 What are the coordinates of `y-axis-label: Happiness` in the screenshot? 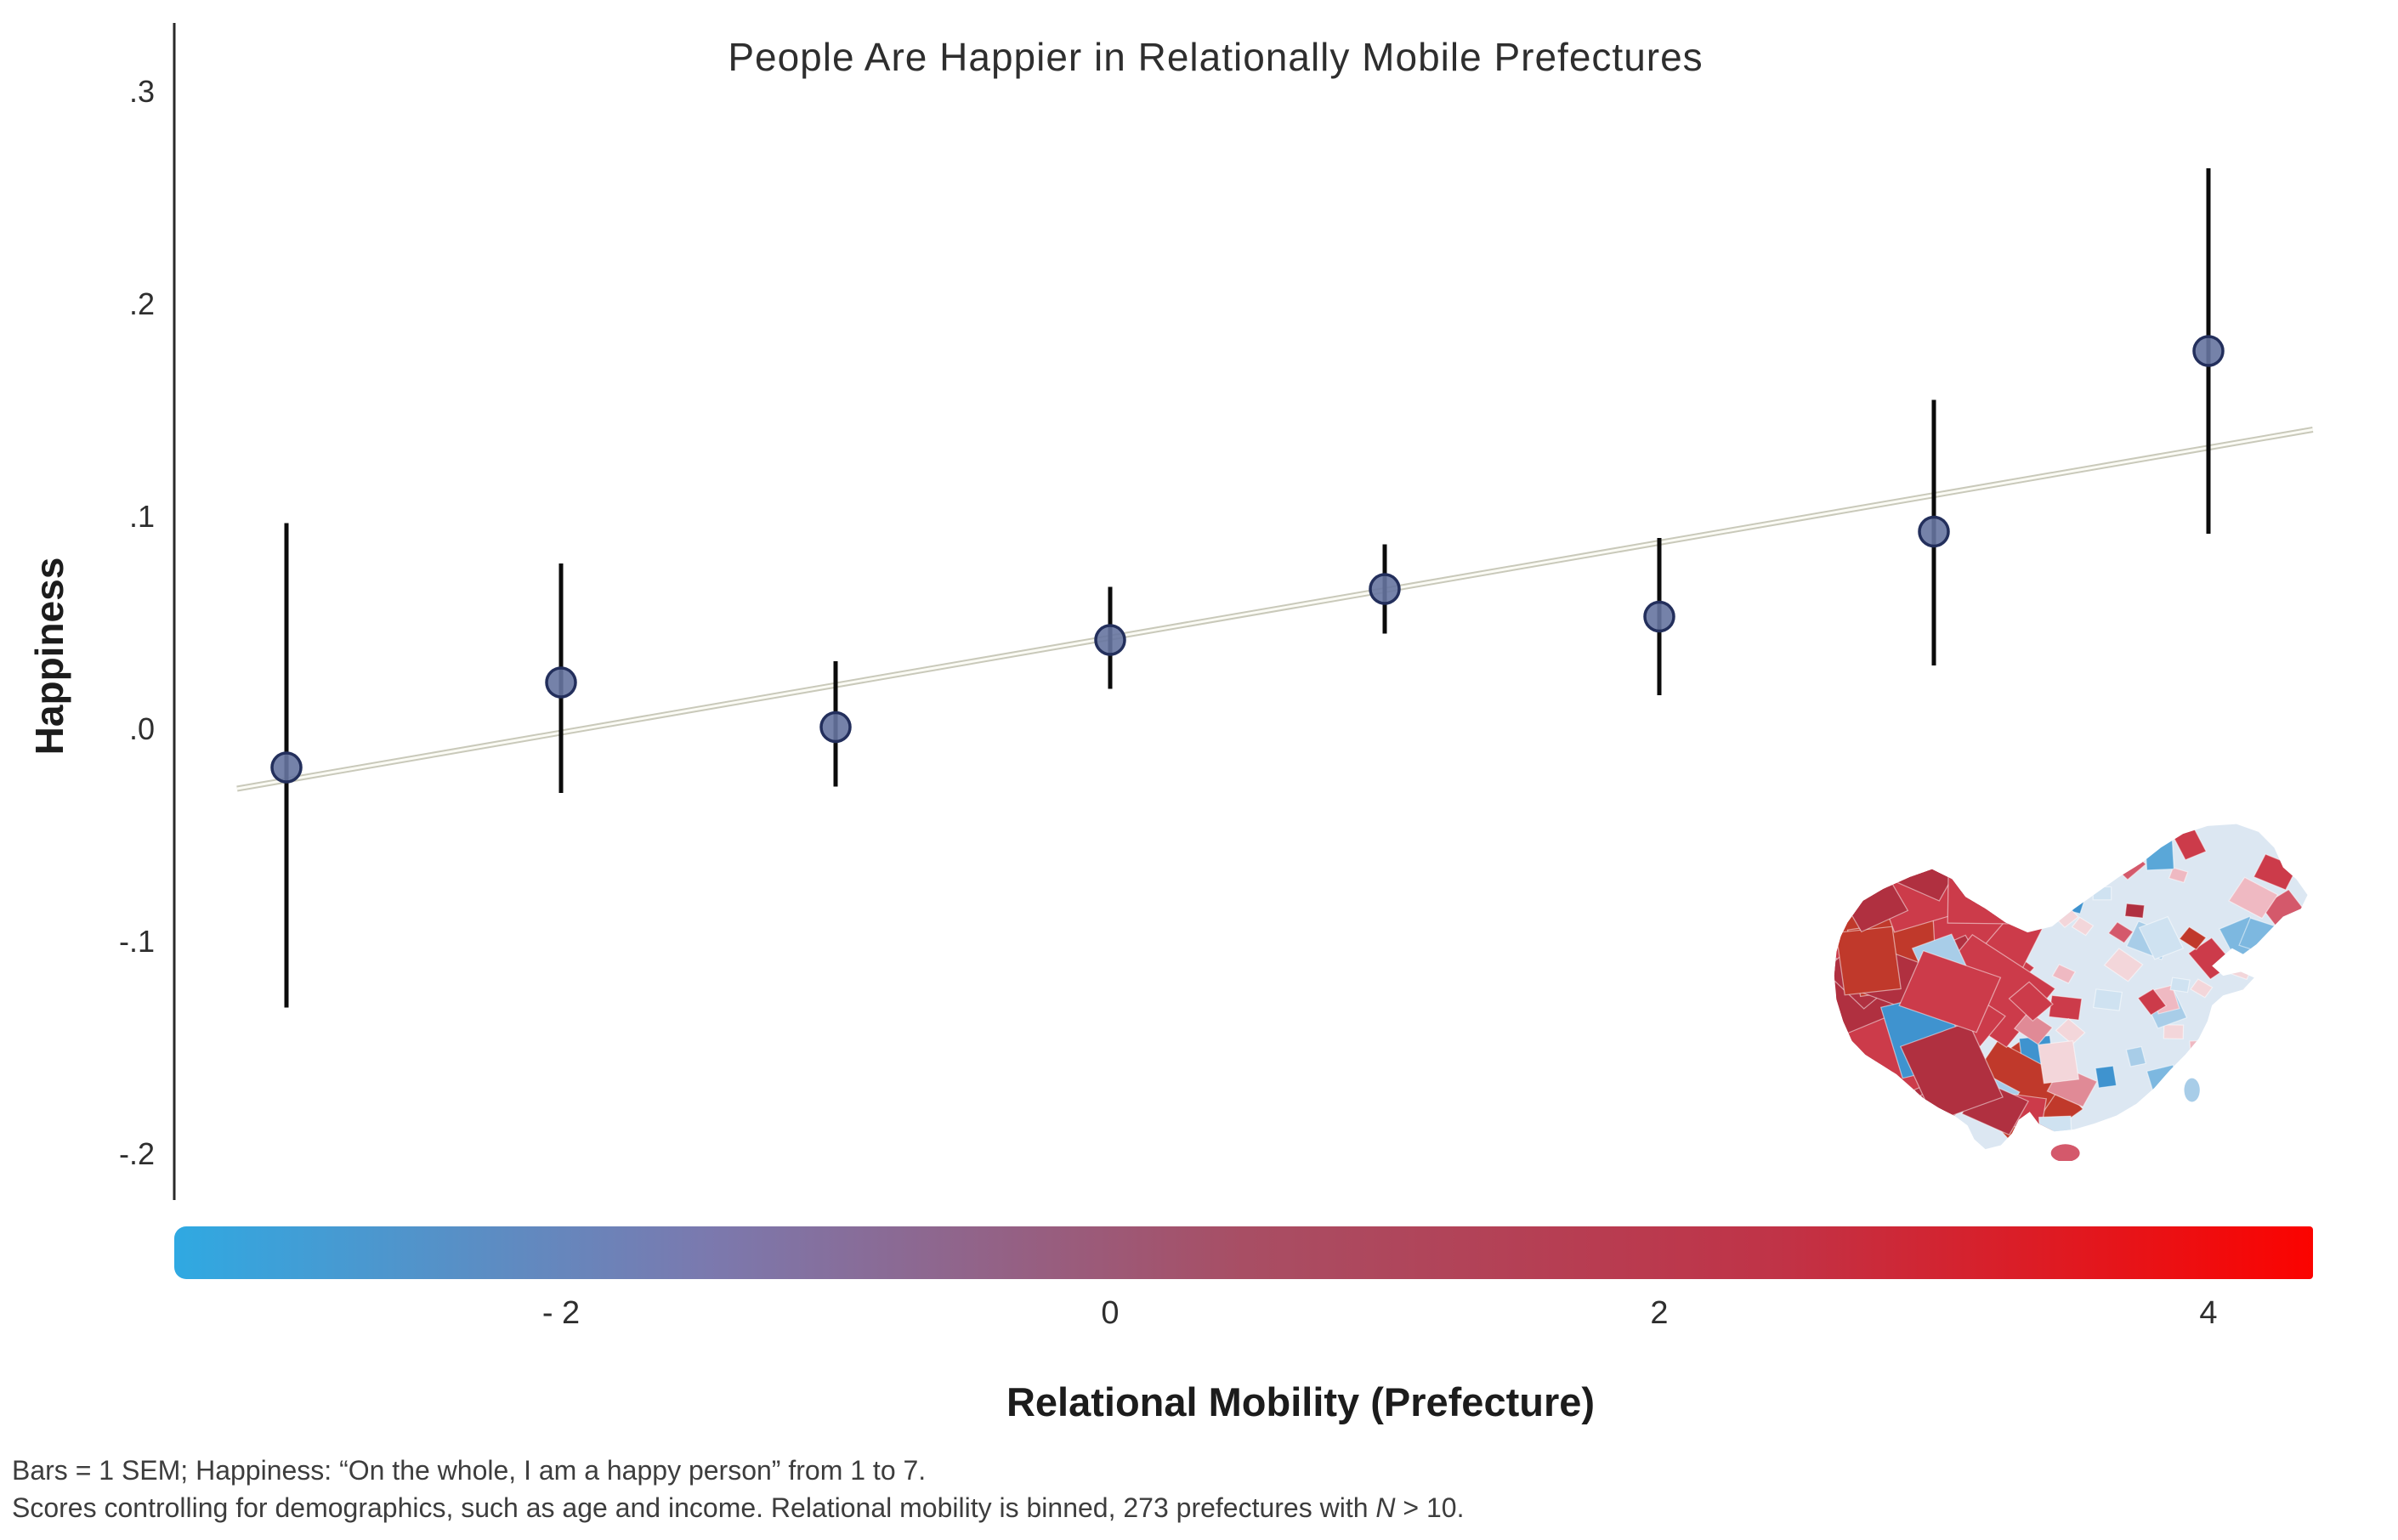 It's located at (49, 657).